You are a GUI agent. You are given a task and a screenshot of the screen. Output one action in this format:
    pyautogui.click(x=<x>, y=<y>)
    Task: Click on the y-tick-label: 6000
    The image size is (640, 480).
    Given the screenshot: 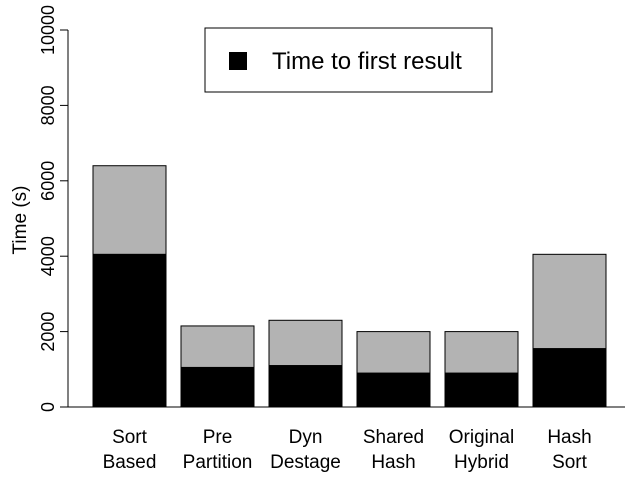 What is the action you would take?
    pyautogui.click(x=48, y=181)
    